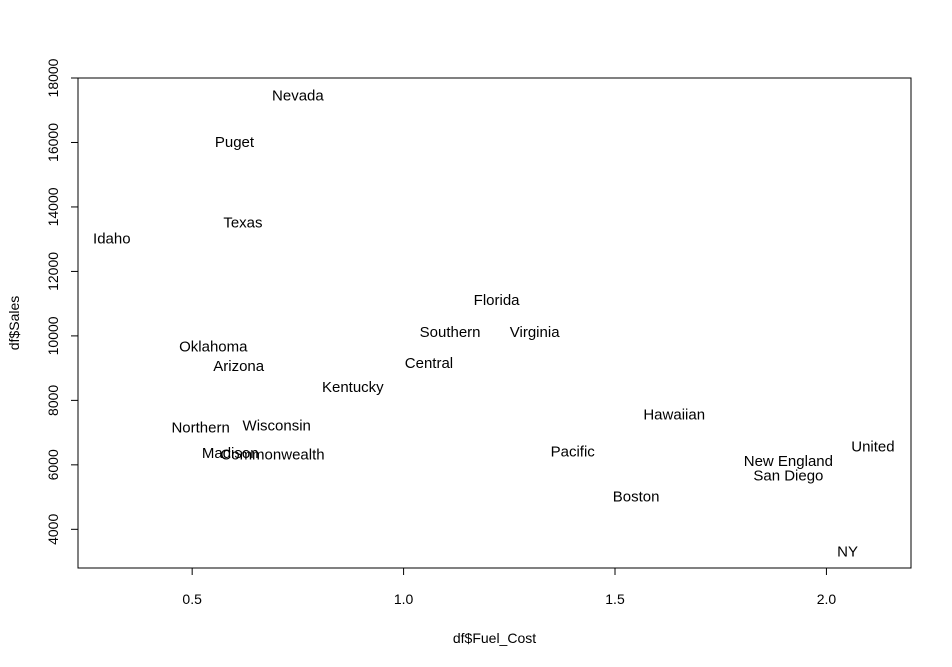 The image size is (952, 667). Describe the element at coordinates (636, 497) in the screenshot. I see `point-label-boston: Boston` at that location.